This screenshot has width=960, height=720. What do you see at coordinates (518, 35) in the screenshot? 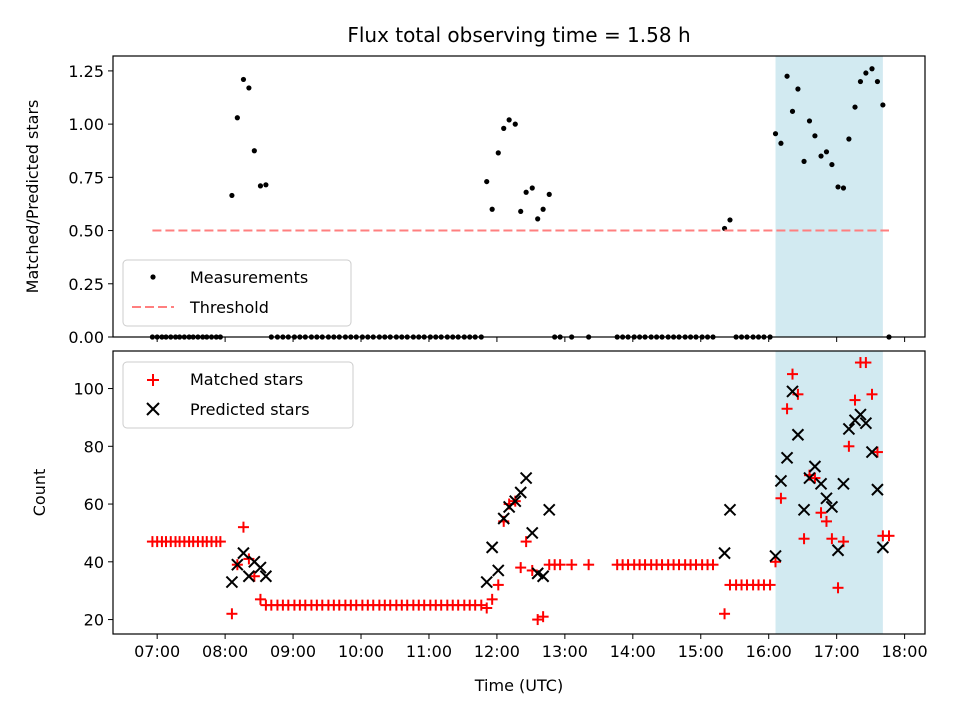
I see `chart-title: Flux total observing time = 1.58 h` at bounding box center [518, 35].